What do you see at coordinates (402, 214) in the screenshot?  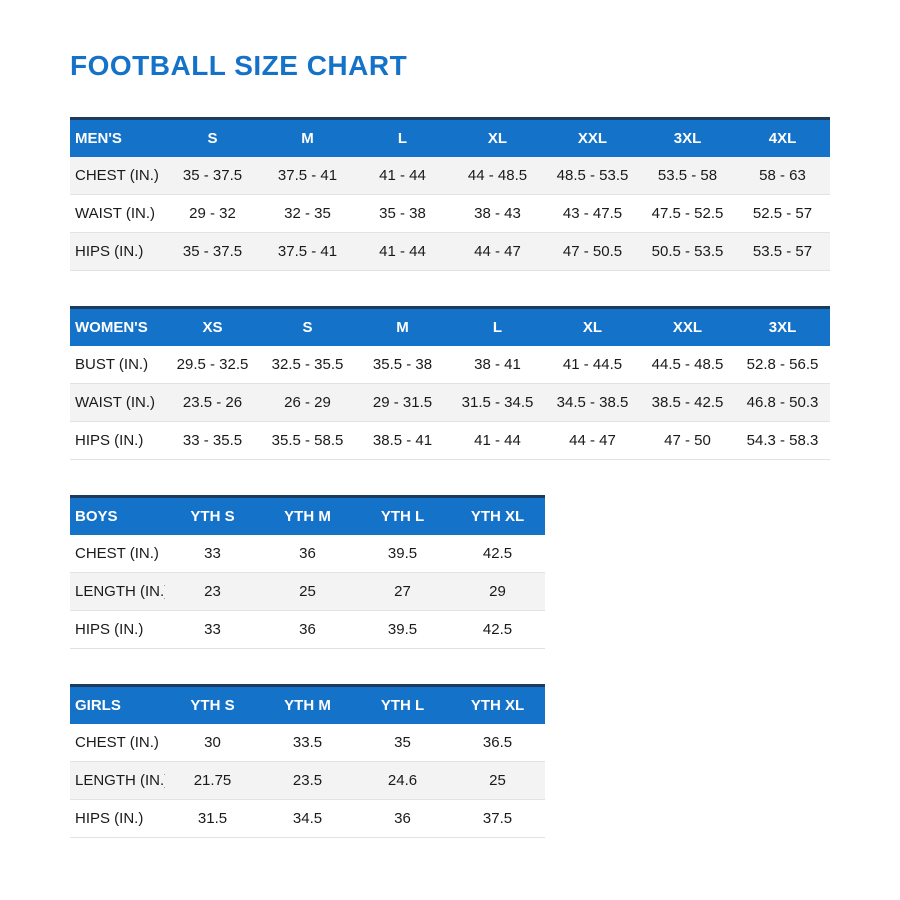 I see `cell-value: 35 - 38` at bounding box center [402, 214].